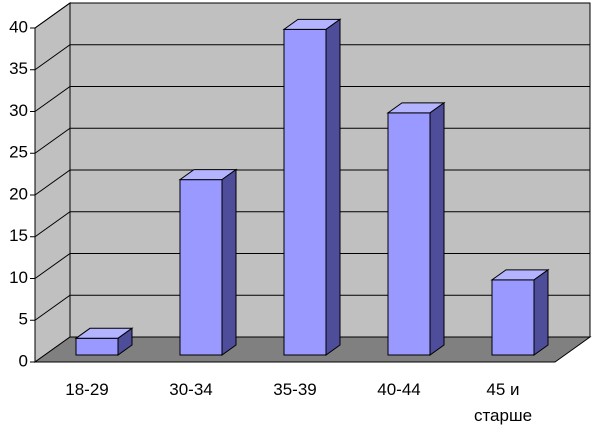 Image resolution: width=592 pixels, height=431 pixels. Describe the element at coordinates (18, 235) in the screenshot. I see `y-tick-label: 15` at that location.